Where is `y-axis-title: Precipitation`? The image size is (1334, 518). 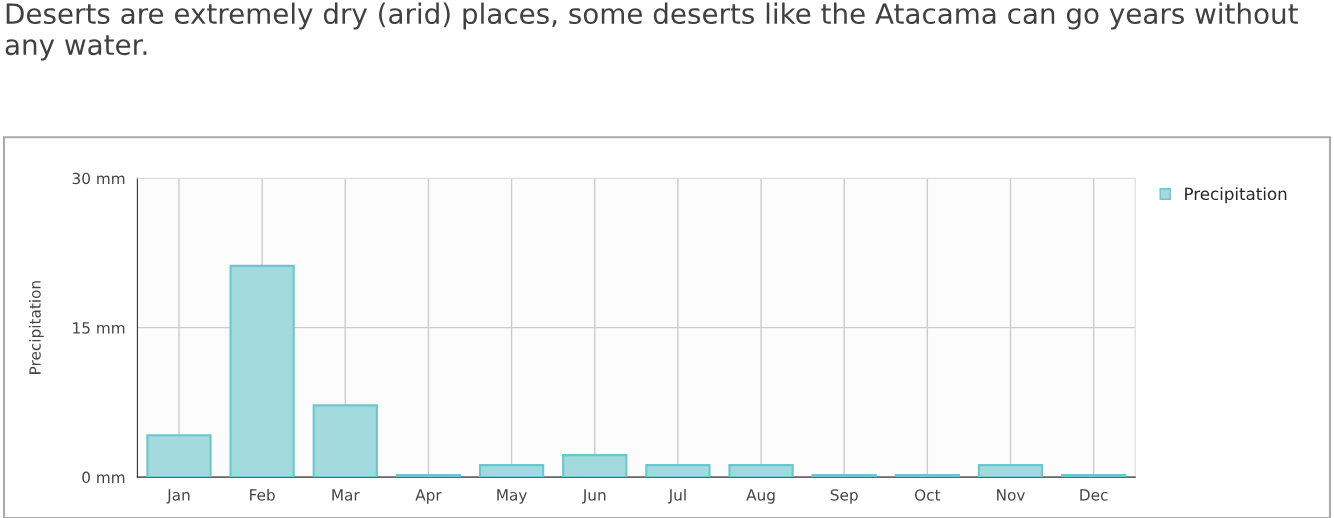
y-axis-title: Precipitation is located at coordinates (36, 327).